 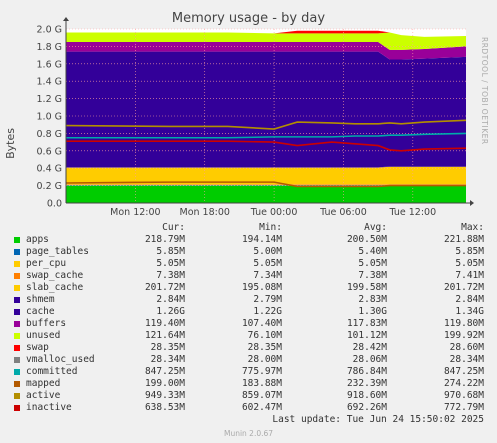 I want to click on y-tick-label: 0.4 G, so click(x=50, y=169).